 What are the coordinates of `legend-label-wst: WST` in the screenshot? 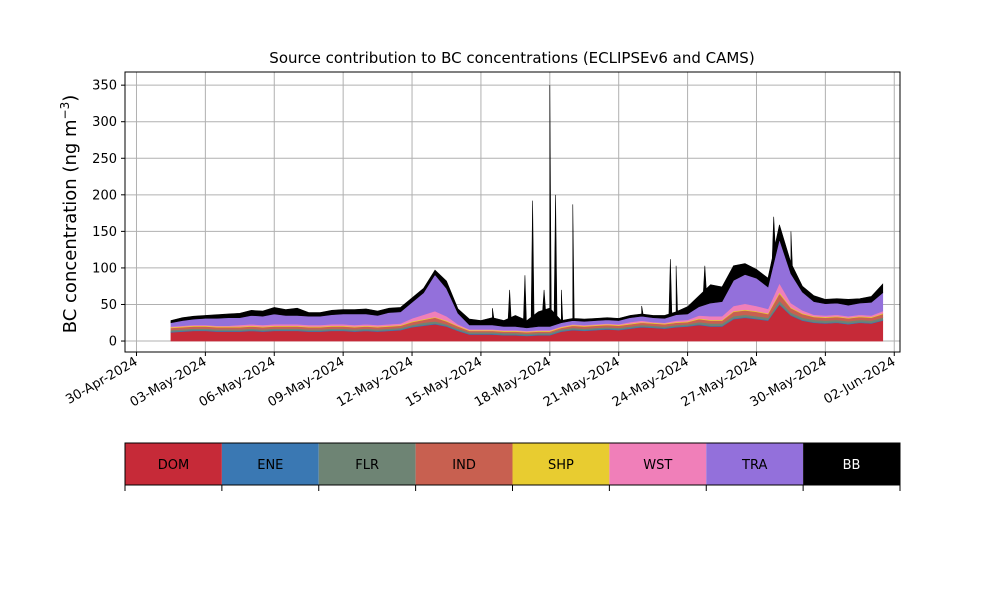 It's located at (657, 465).